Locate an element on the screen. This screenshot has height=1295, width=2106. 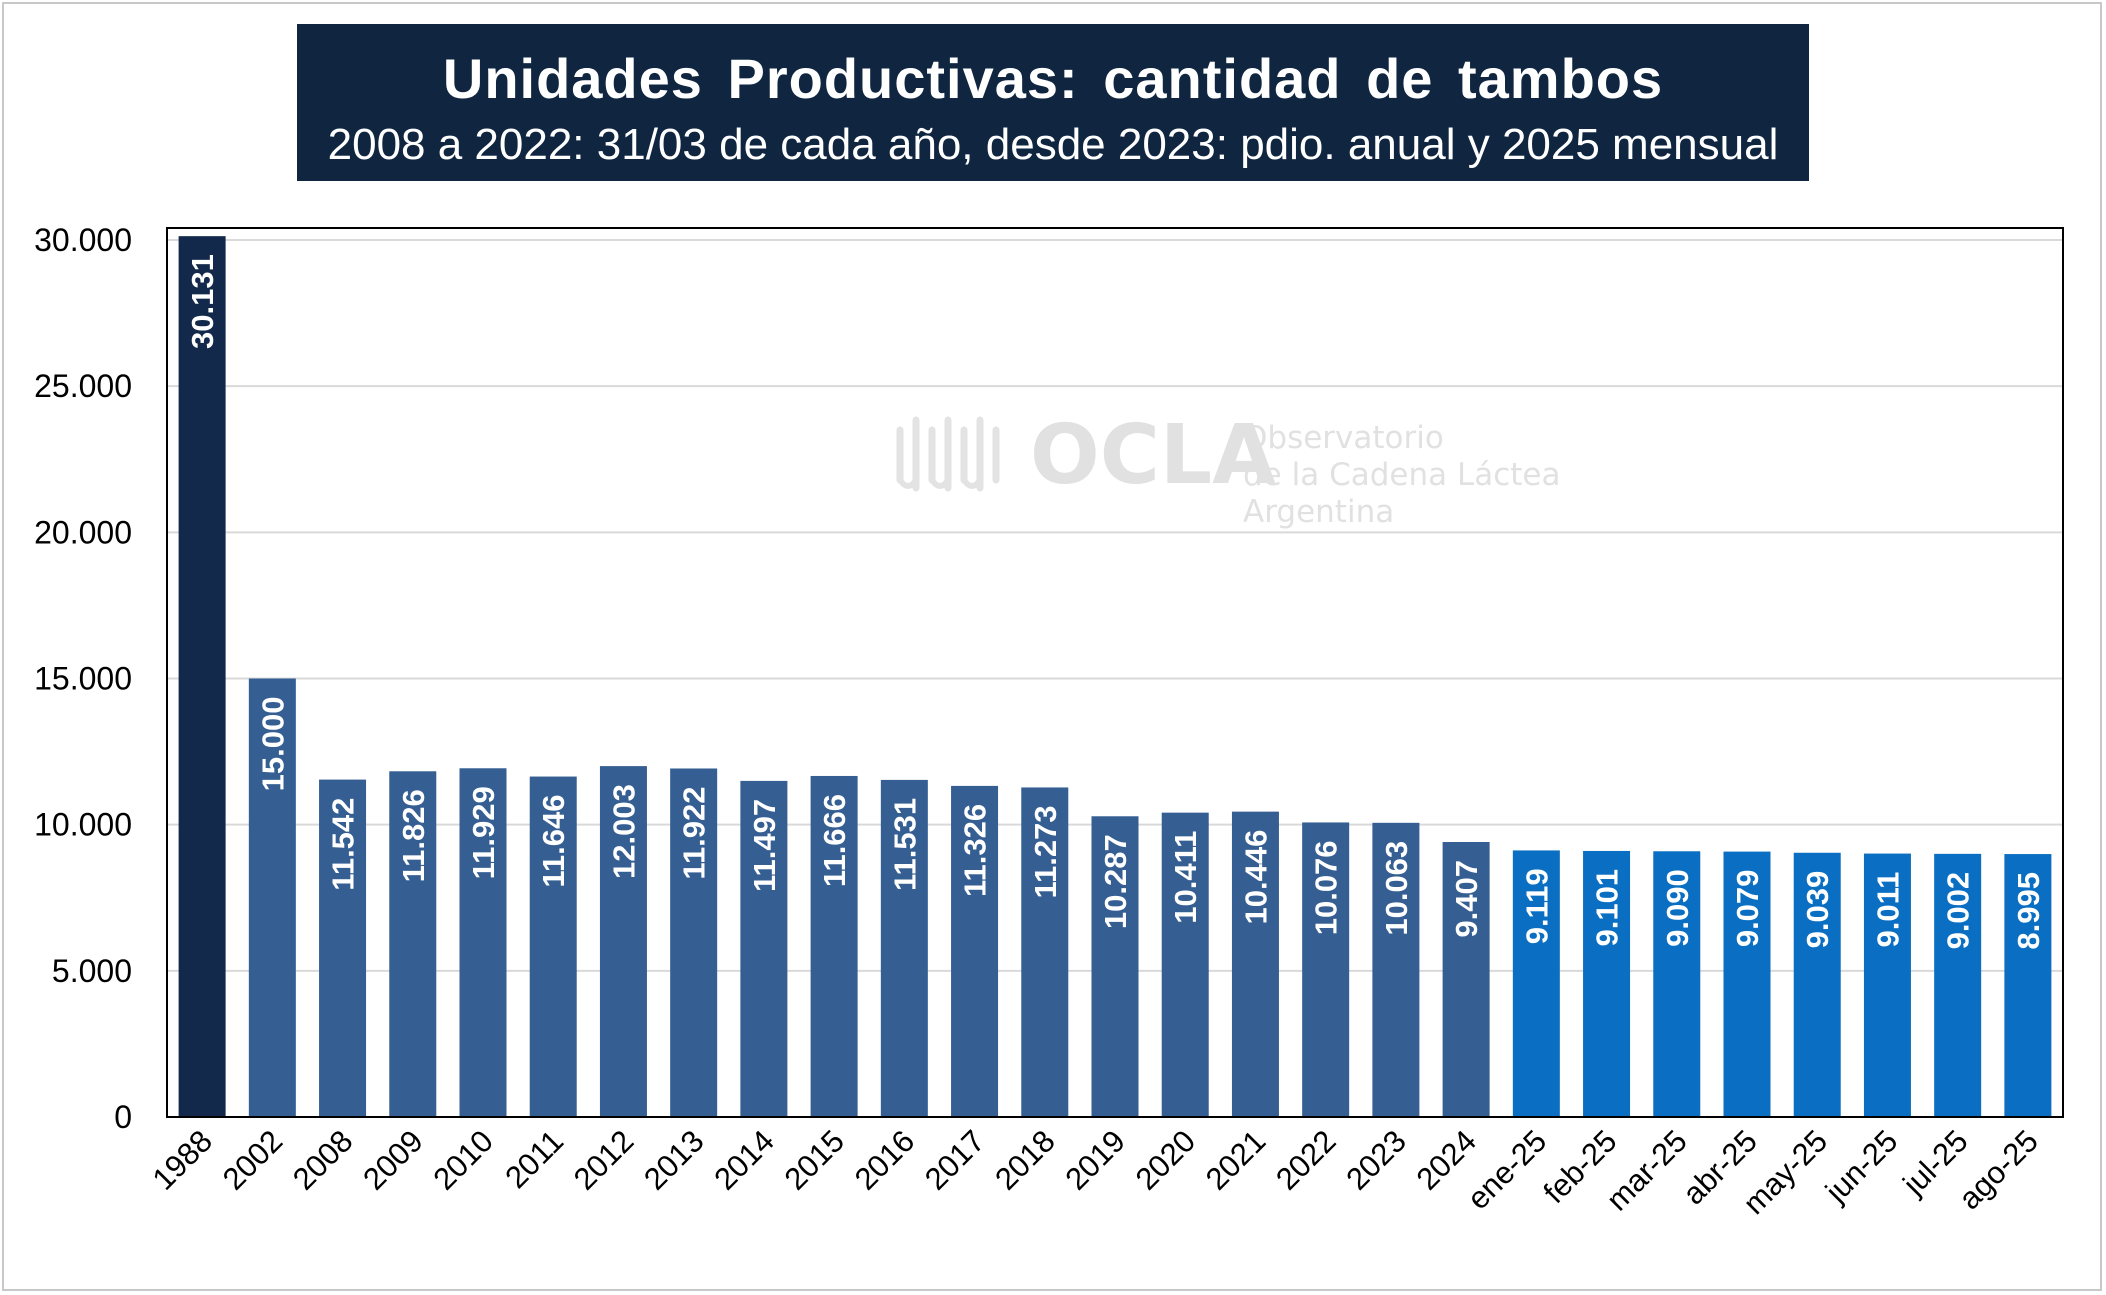
x-tick-label: 2016 is located at coordinates (885, 1160).